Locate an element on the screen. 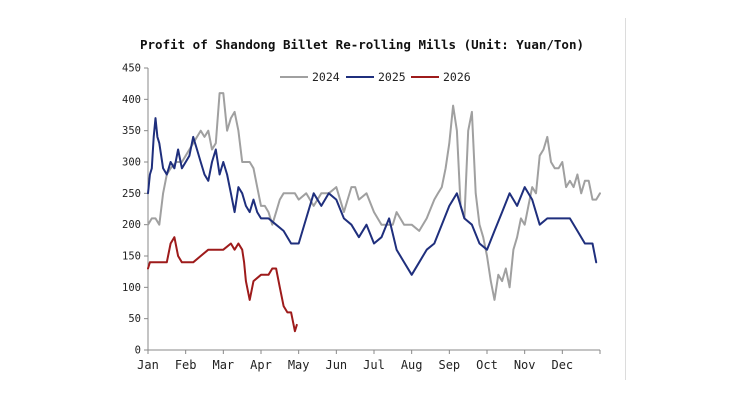 The width and height of the screenshot is (750, 411). y-tick-label: 150 is located at coordinates (131, 257).